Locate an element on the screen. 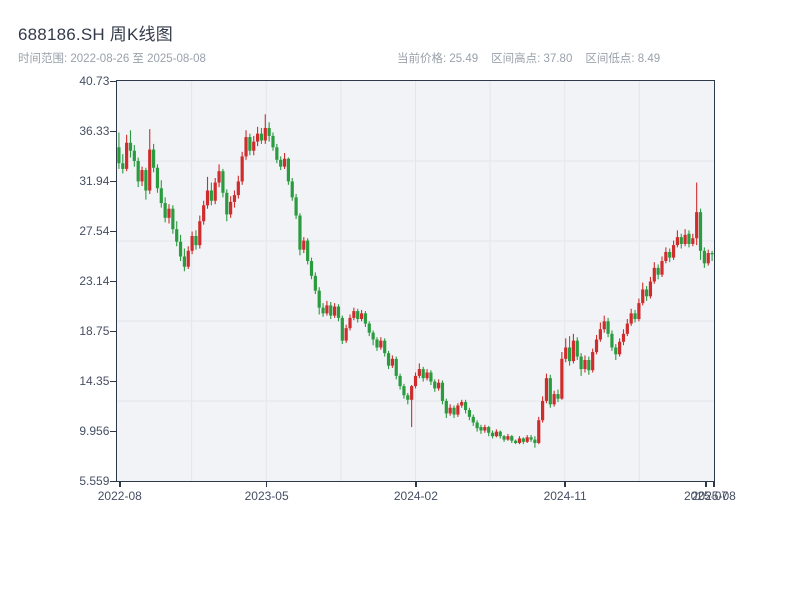 The image size is (800, 600). x-tick-label: 2023-05 is located at coordinates (266, 496).